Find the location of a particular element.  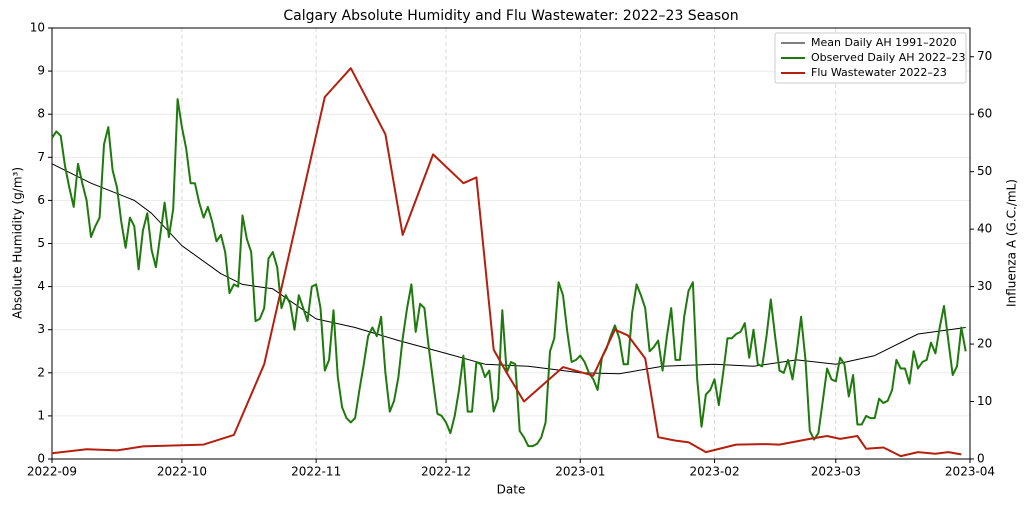

y2-tick-label: 40 is located at coordinates (984, 229).